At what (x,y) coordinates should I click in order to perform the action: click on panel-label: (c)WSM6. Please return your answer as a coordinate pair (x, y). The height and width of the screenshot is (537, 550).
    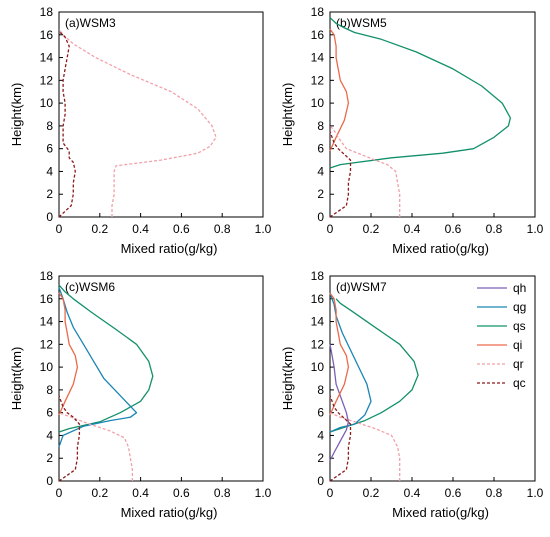
    Looking at the image, I should click on (90, 287).